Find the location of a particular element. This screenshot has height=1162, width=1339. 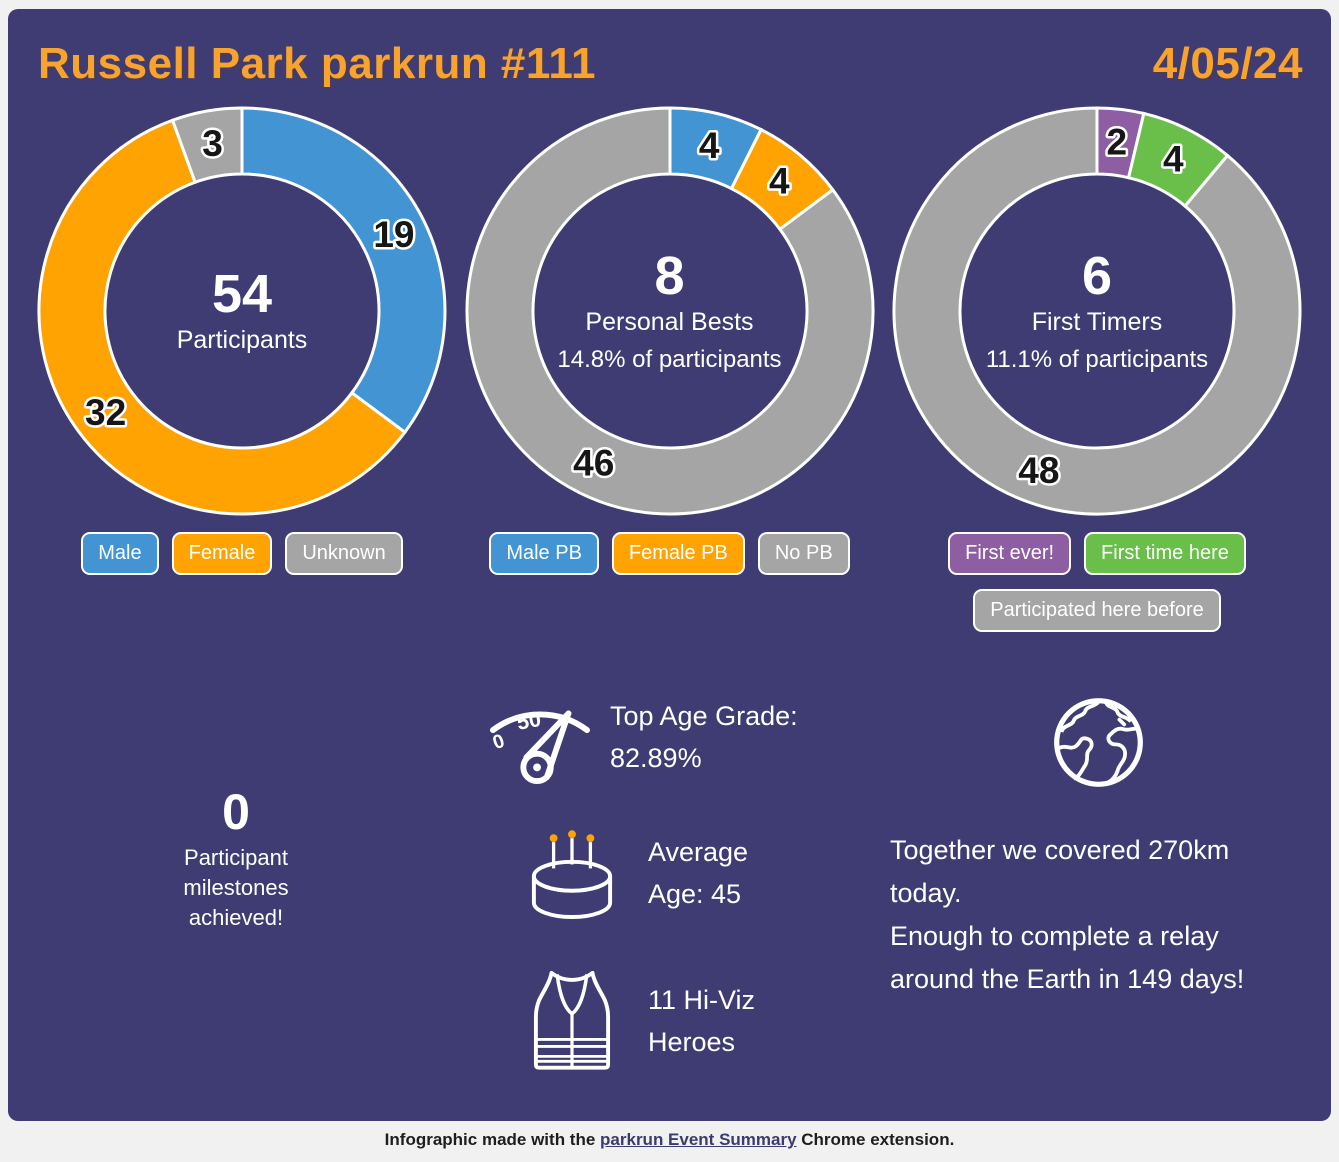

donut-slice-female is located at coordinates (222, 317).